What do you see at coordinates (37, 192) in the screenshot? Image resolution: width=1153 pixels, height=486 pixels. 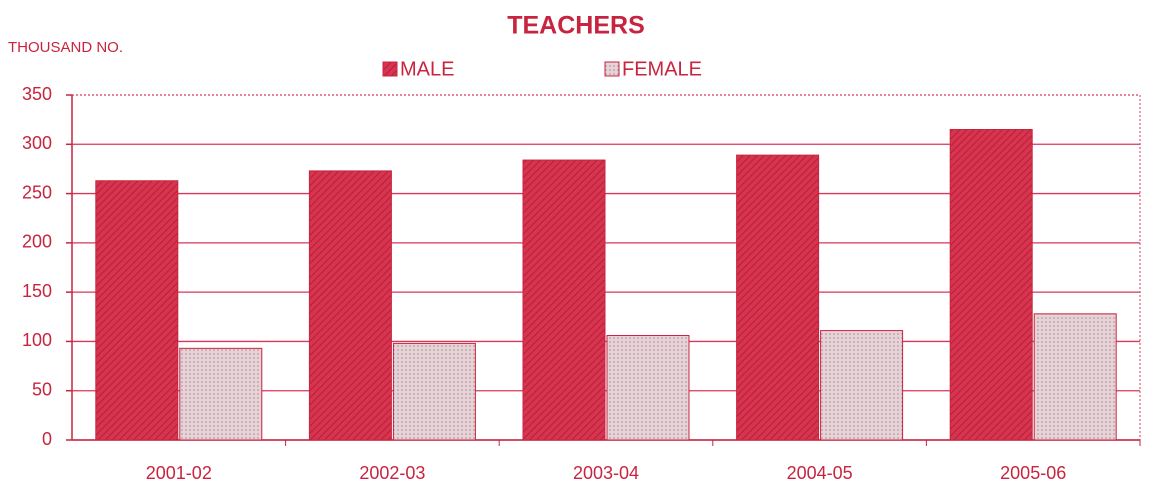 I see `y-tick-label: 250` at bounding box center [37, 192].